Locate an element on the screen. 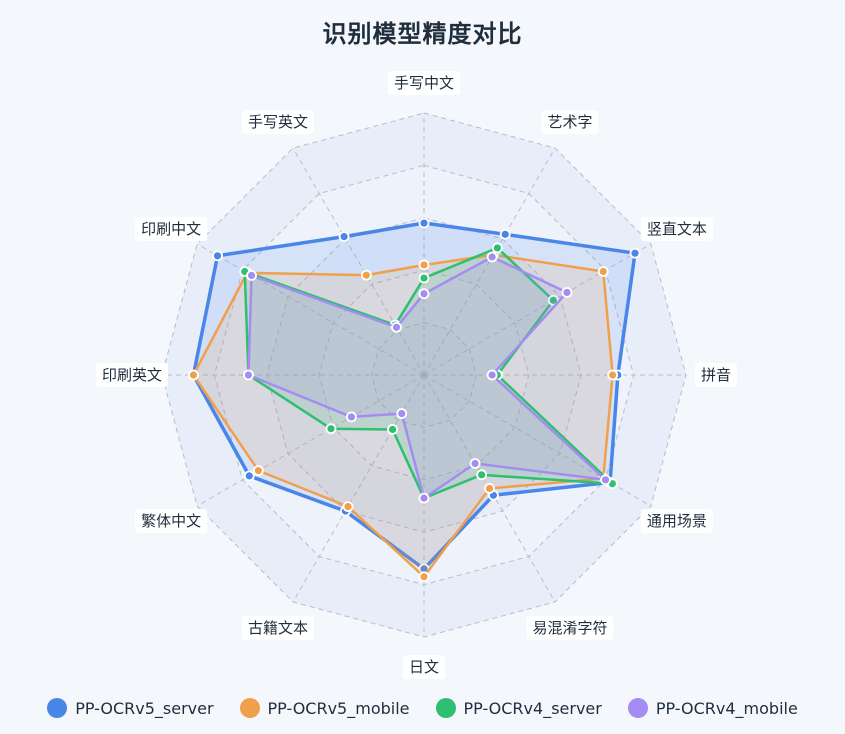 The image size is (845, 734). legend-label: PP-OCRv4_server is located at coordinates (532, 708).